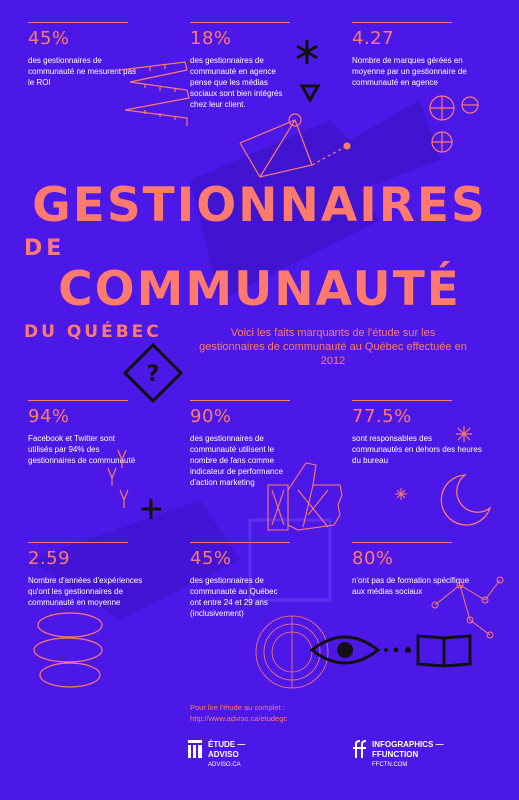 The height and width of the screenshot is (800, 519). I want to click on adviso-logo-icon, so click(195, 749).